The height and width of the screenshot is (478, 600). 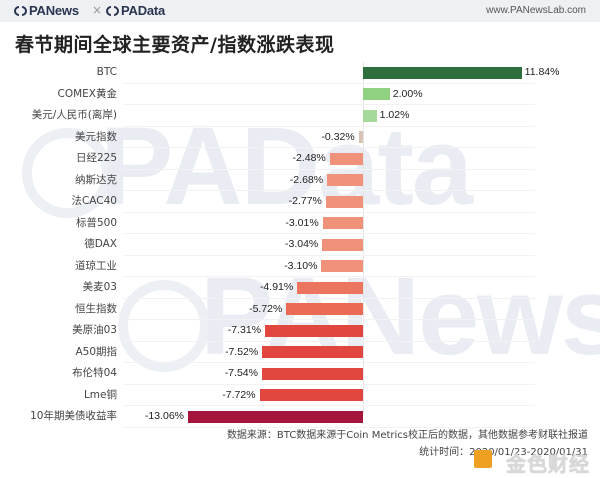 I want to click on watermark-jinse: 金色财经, so click(x=548, y=464).